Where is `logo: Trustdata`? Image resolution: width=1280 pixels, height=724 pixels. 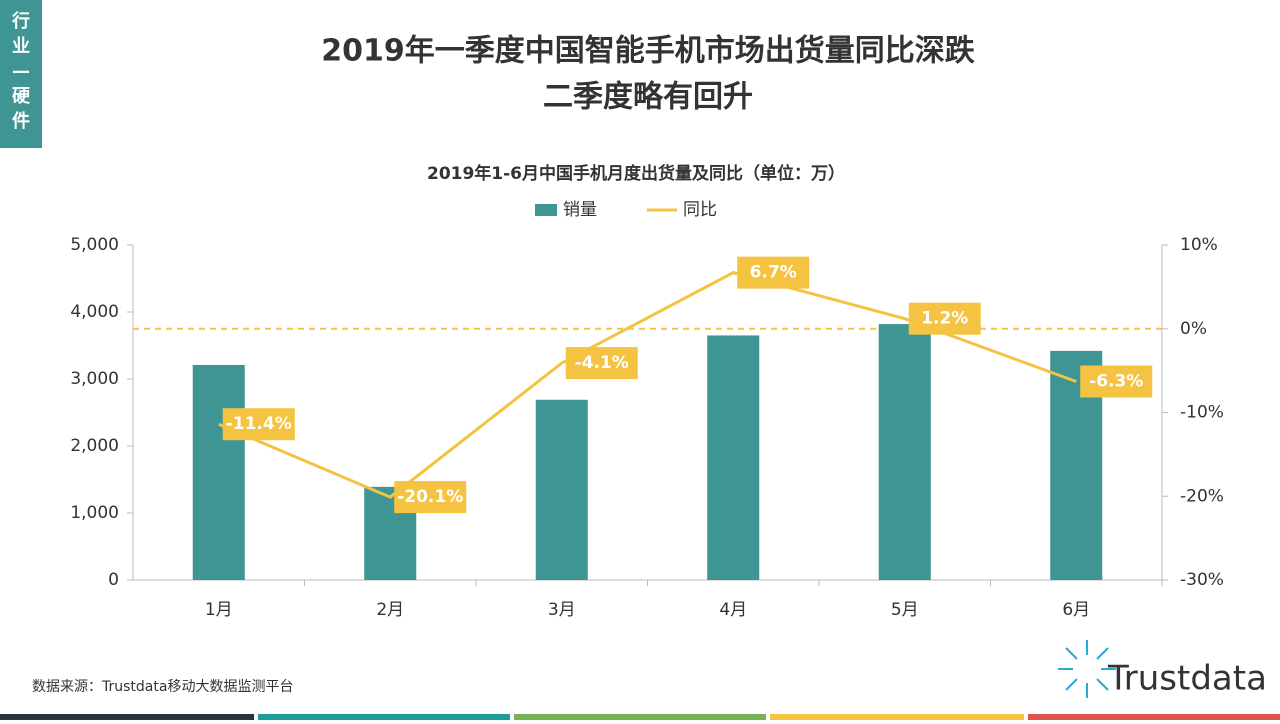 logo: Trustdata is located at coordinates (1187, 679).